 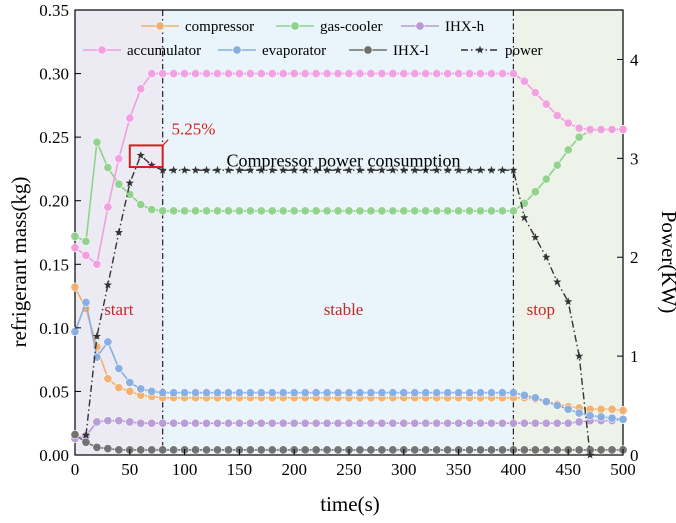 I want to click on x-tick-label: 0, so click(x=75, y=469).